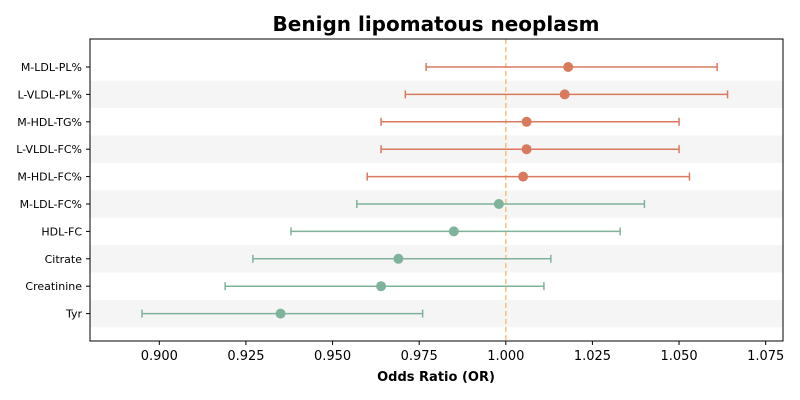 This screenshot has width=800, height=400. What do you see at coordinates (49, 149) in the screenshot?
I see `y-tick-label: L-VLDL-FC%` at bounding box center [49, 149].